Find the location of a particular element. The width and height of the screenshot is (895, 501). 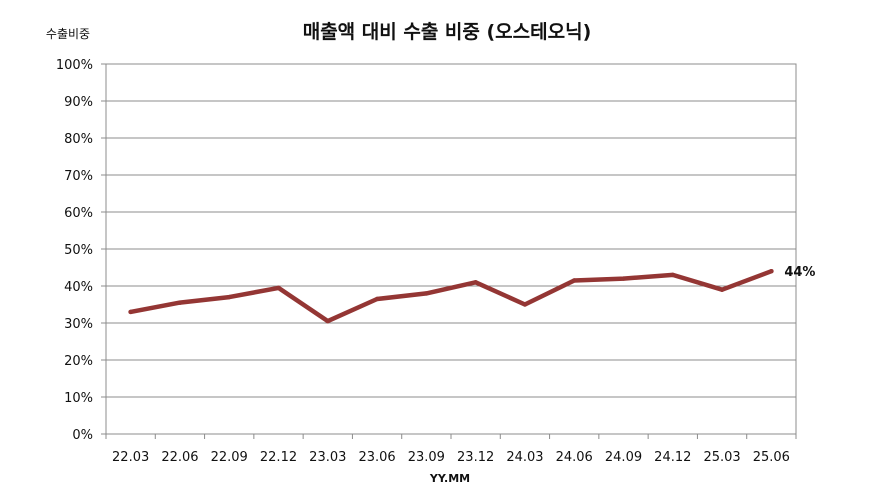

series-line is located at coordinates (451, 296).